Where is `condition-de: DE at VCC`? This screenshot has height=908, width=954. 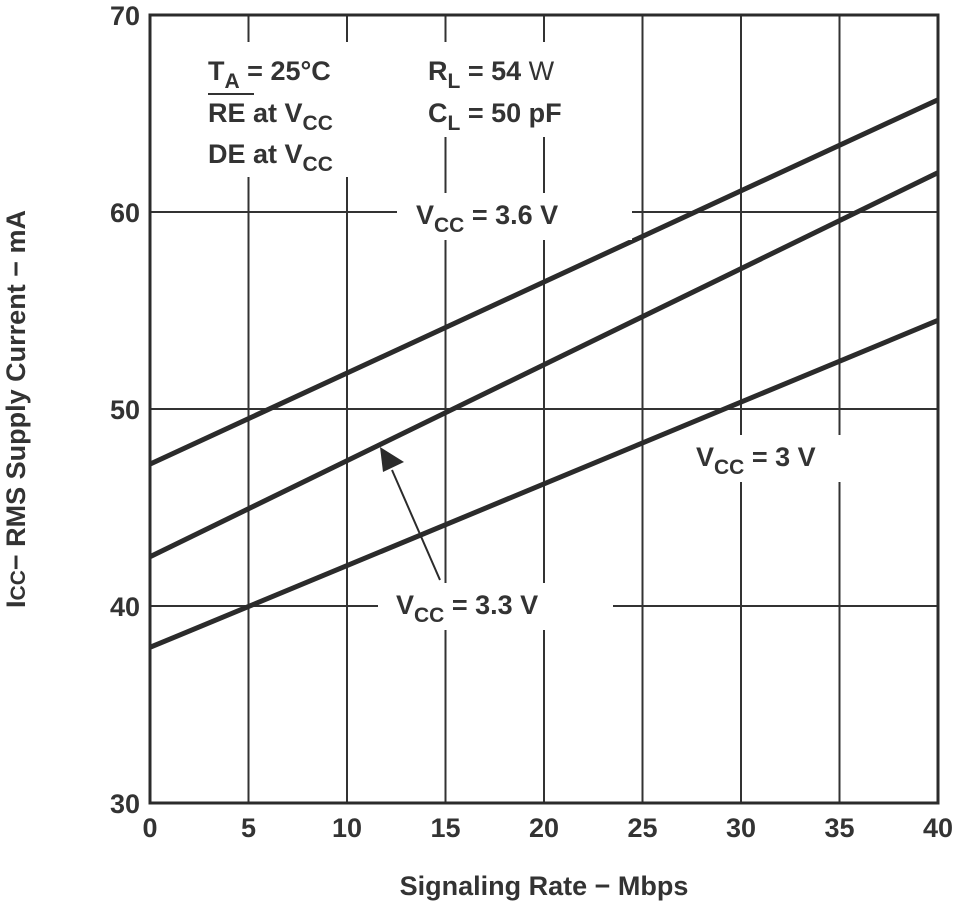
condition-de: DE at VCC is located at coordinates (270, 157).